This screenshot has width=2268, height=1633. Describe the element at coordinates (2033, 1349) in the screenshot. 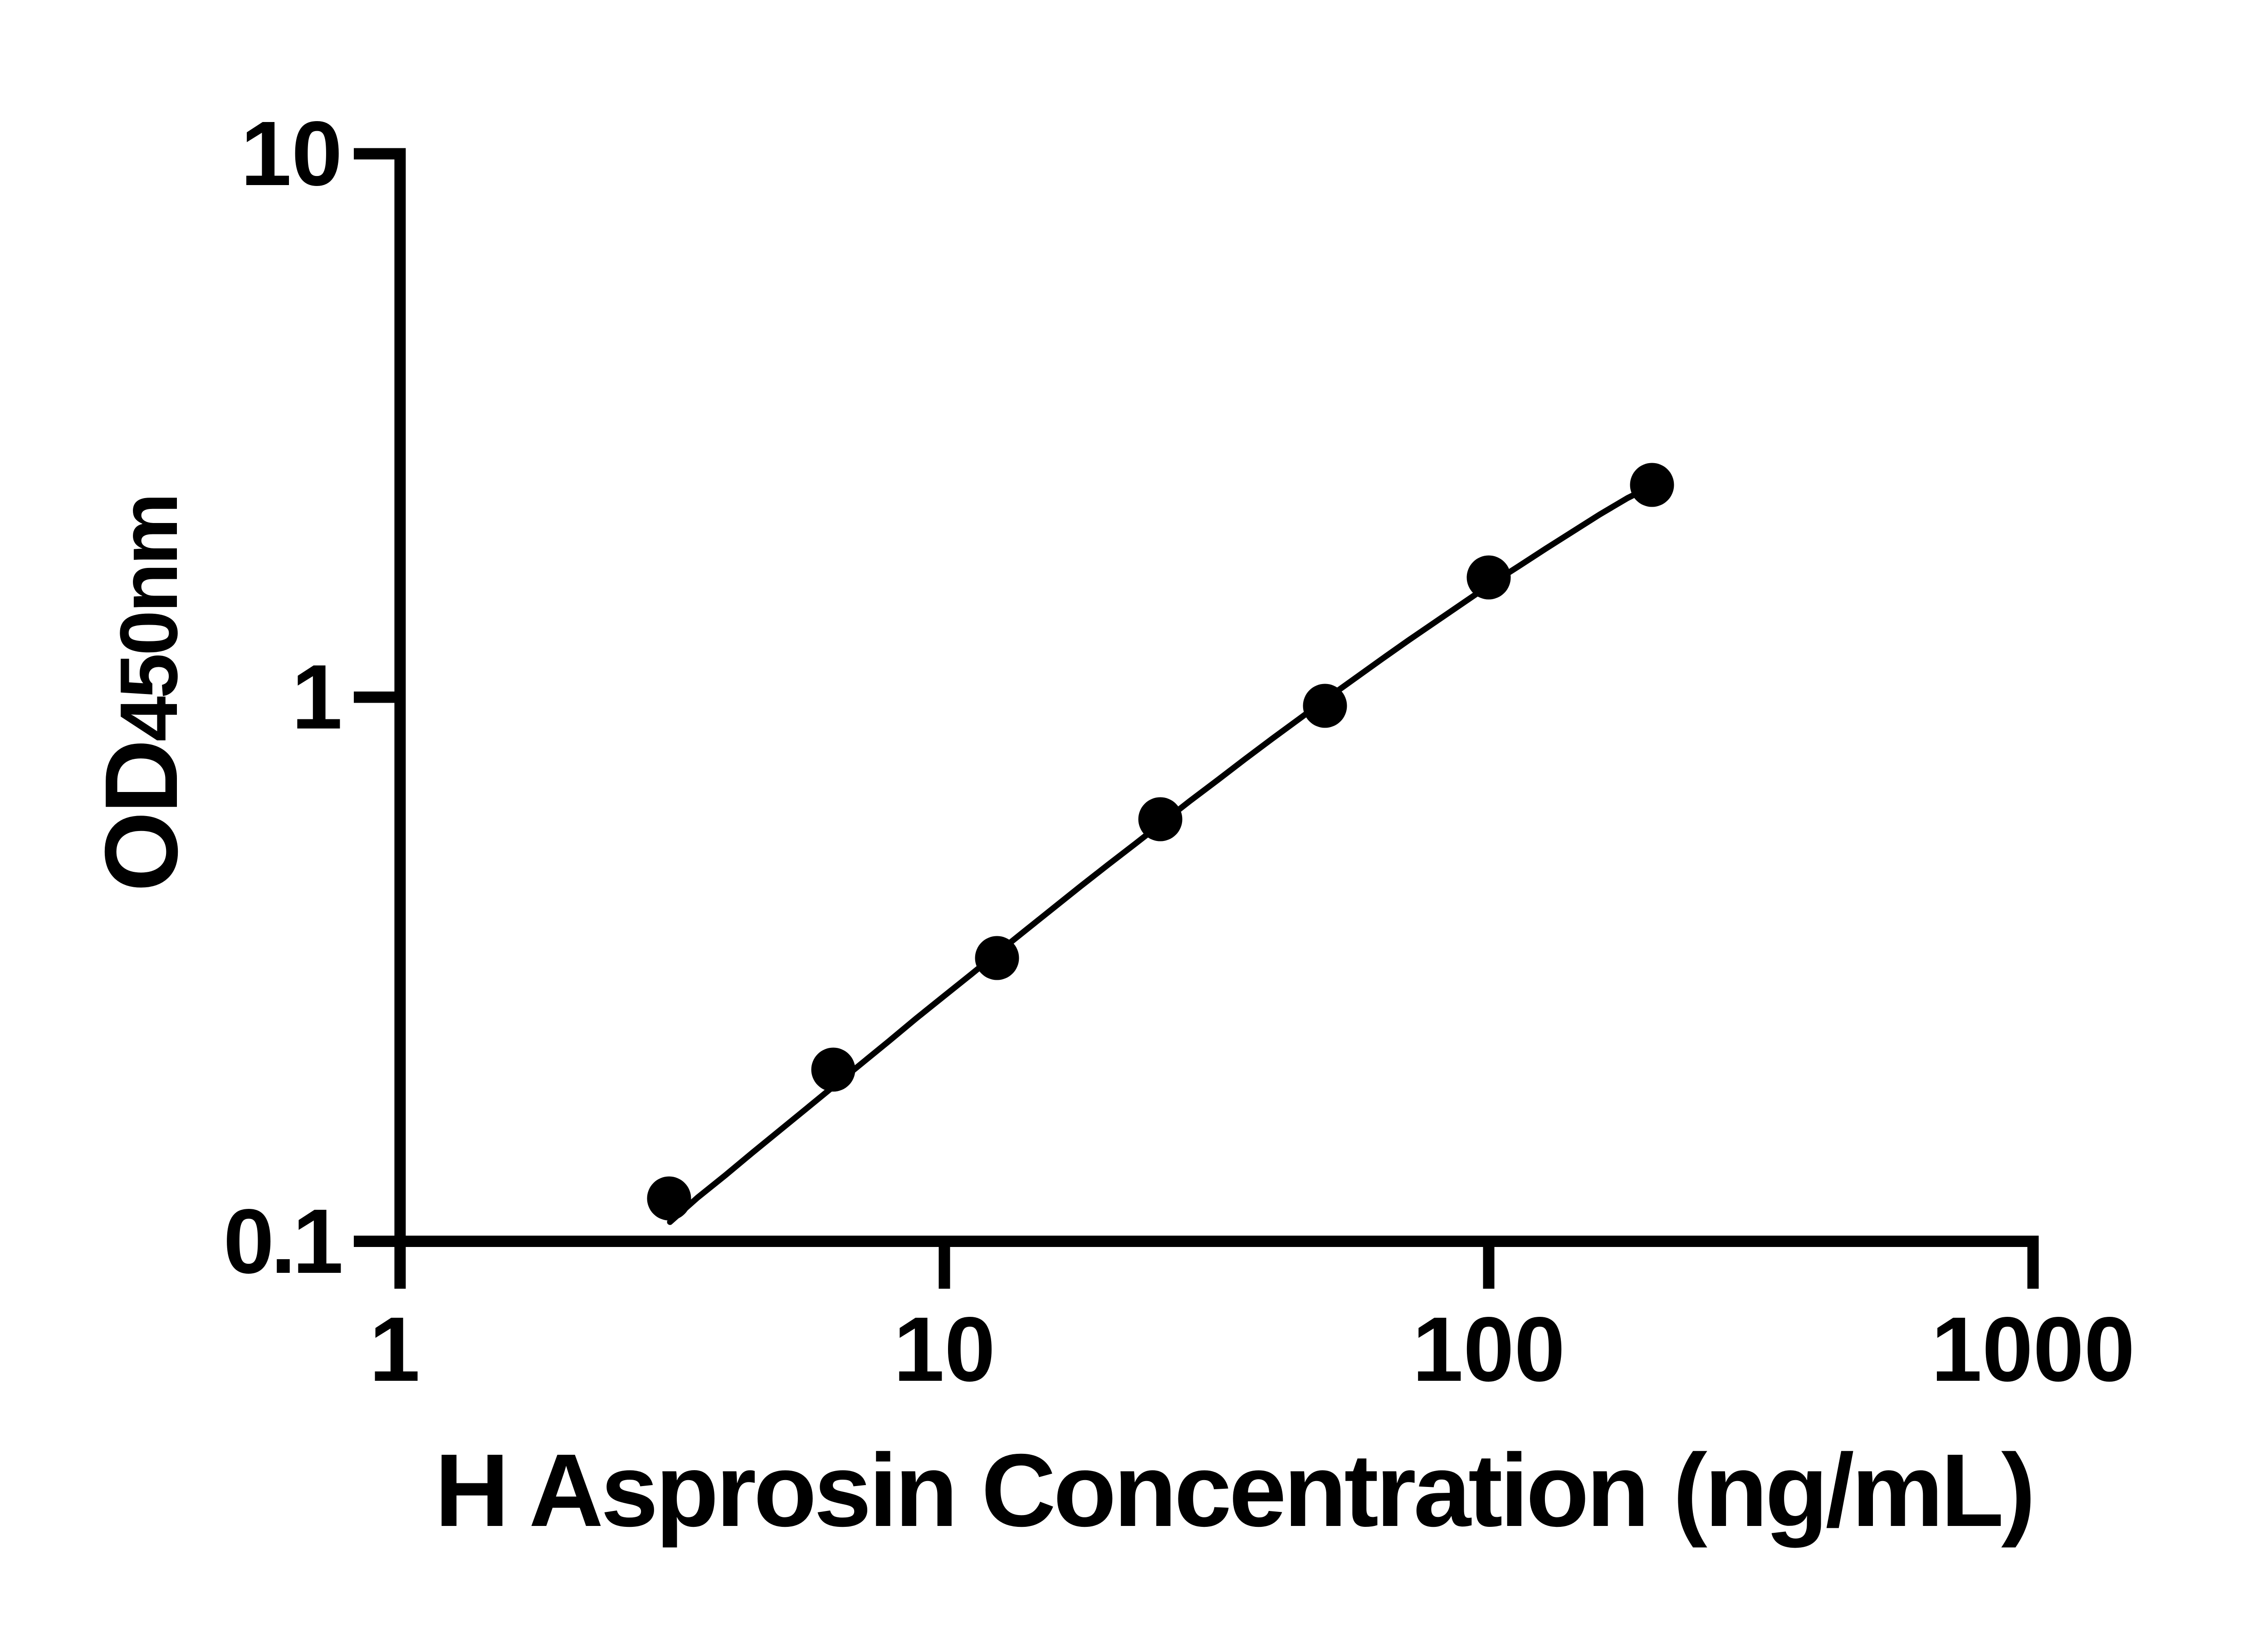

I see `svg-text: 1000` at that location.